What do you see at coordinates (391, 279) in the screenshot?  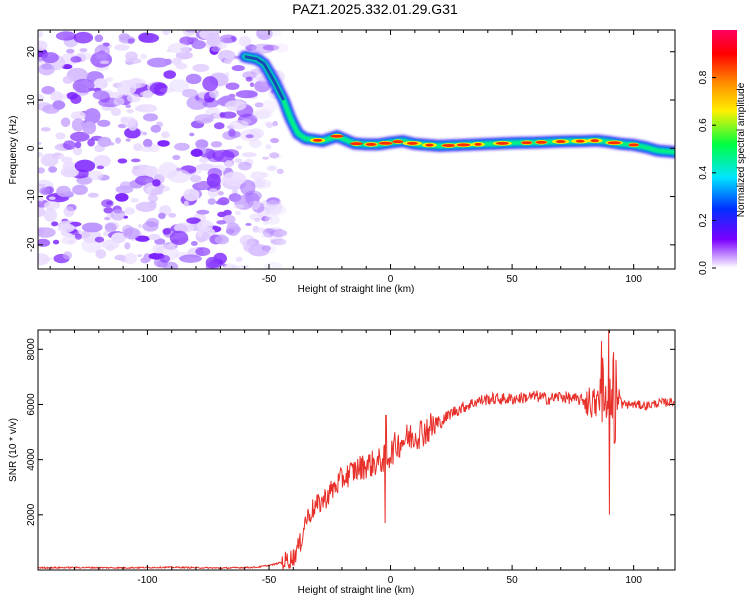 I see `x-tick-label: 0` at bounding box center [391, 279].